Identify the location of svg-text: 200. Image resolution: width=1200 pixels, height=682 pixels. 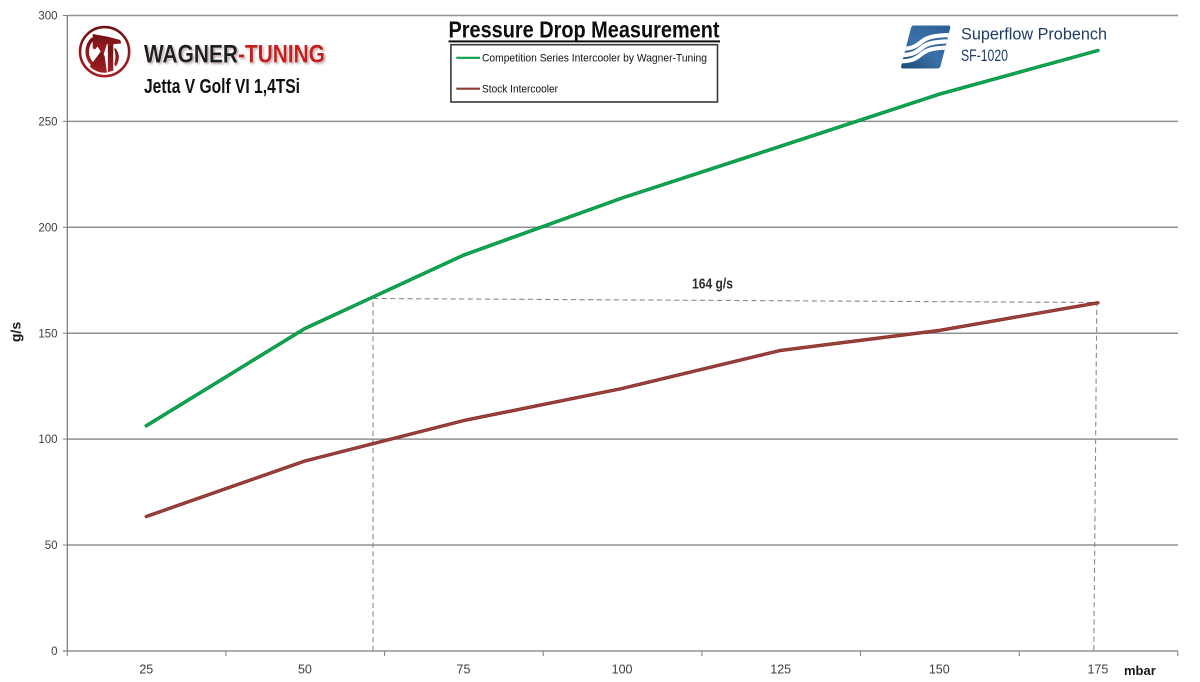
(47, 228).